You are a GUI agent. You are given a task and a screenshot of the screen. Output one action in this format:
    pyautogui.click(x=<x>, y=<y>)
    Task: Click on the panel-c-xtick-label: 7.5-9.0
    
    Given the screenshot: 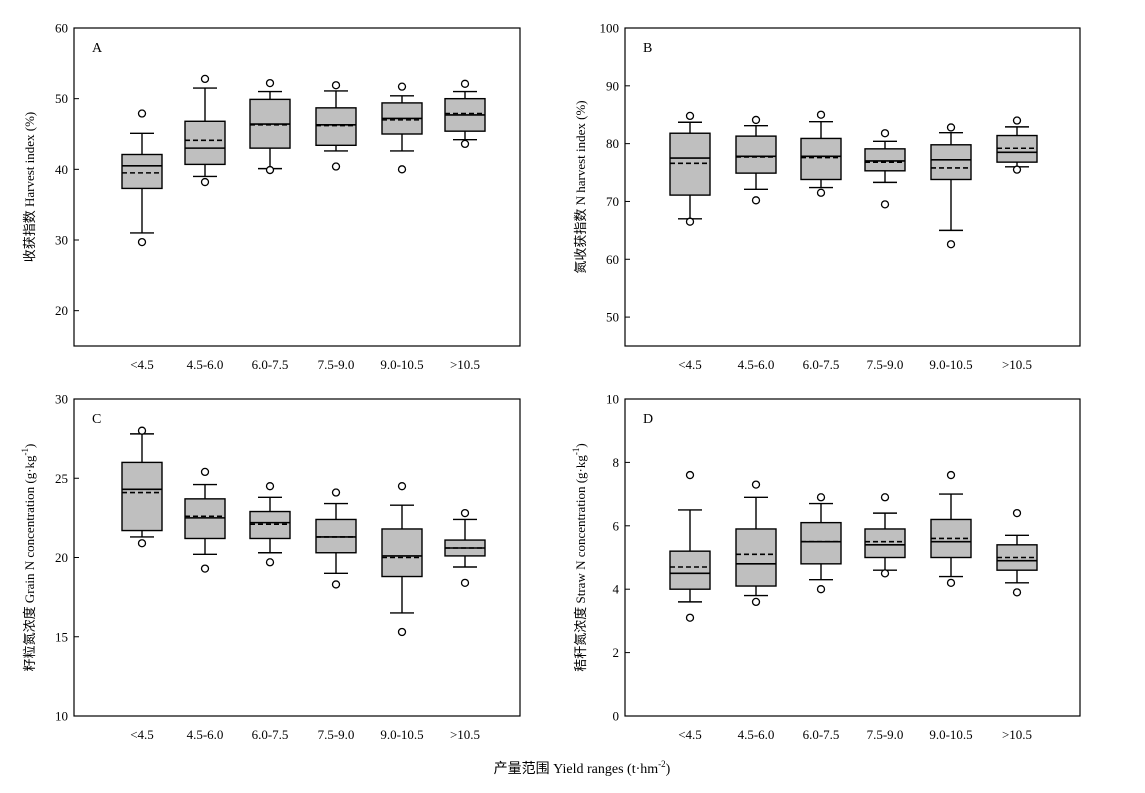 What is the action you would take?
    pyautogui.click(x=336, y=734)
    